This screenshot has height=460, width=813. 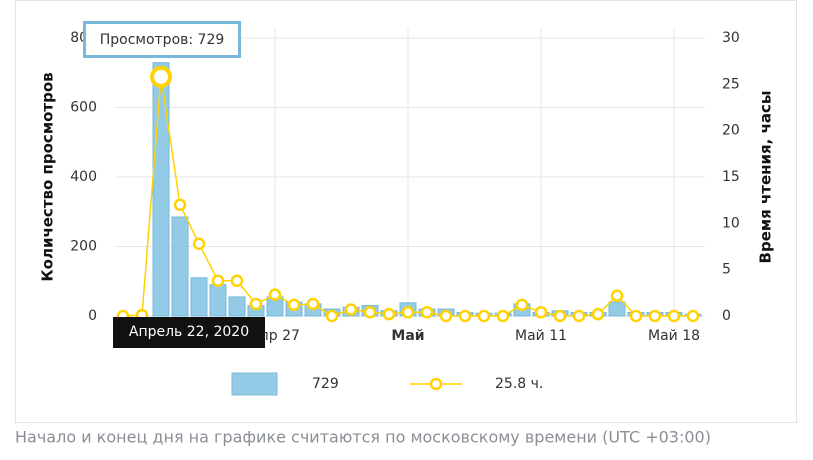 I want to click on y2-tick-label: 30, so click(x=731, y=38).